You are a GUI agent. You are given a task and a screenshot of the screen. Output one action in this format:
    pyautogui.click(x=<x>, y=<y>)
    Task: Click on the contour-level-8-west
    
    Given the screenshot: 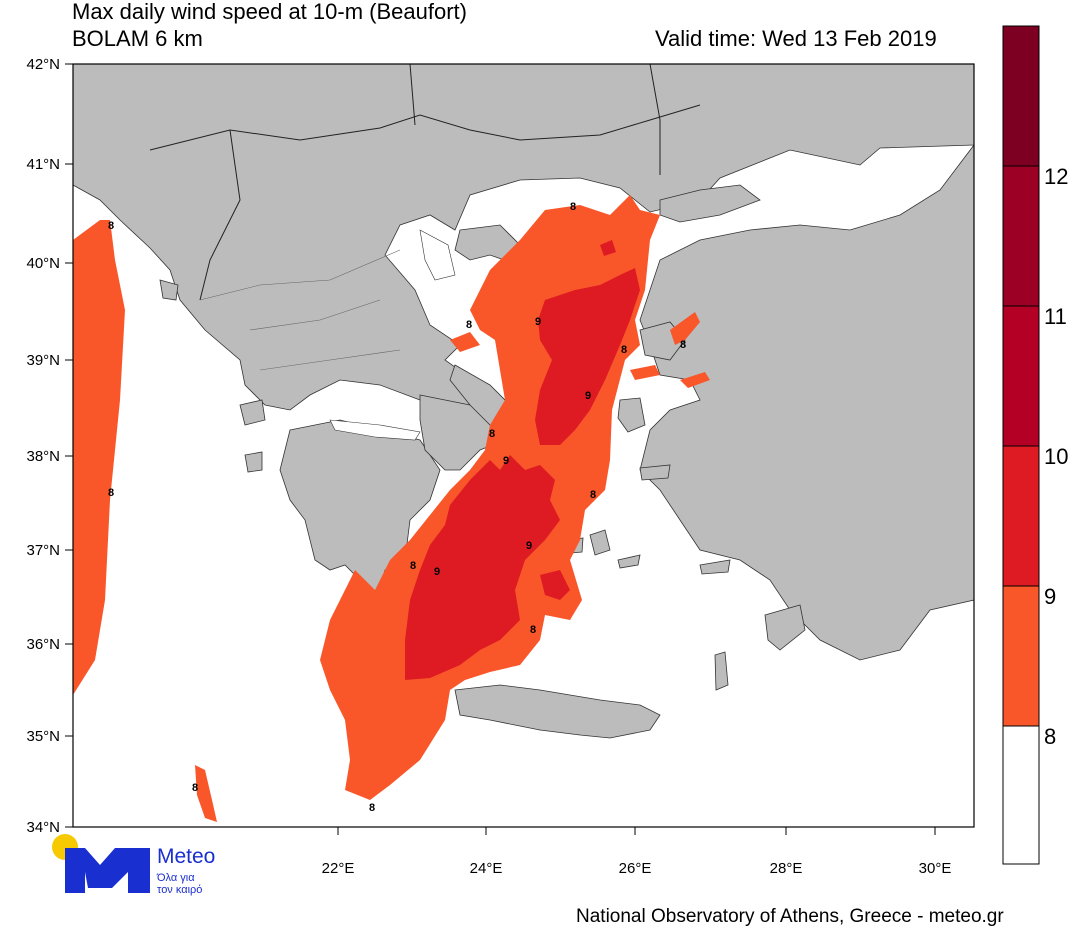 What is the action you would take?
    pyautogui.click(x=99, y=457)
    